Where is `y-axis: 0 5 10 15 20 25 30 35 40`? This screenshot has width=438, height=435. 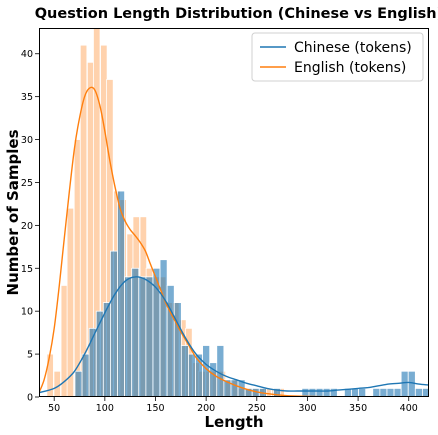 y-axis: 0 5 10 15 20 25 30 35 40 is located at coordinates (30, 226).